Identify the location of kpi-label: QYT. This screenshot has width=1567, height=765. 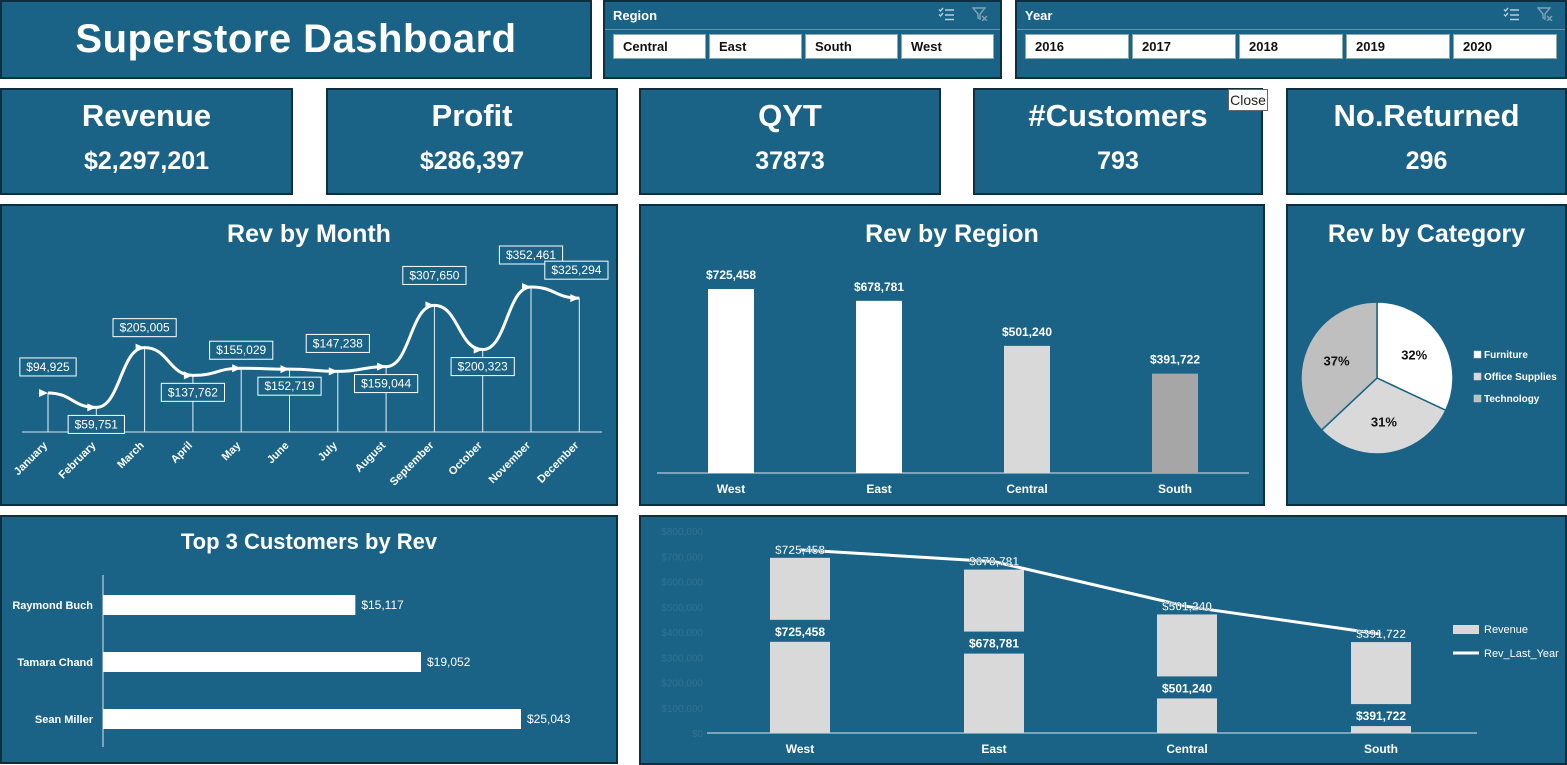
(790, 115).